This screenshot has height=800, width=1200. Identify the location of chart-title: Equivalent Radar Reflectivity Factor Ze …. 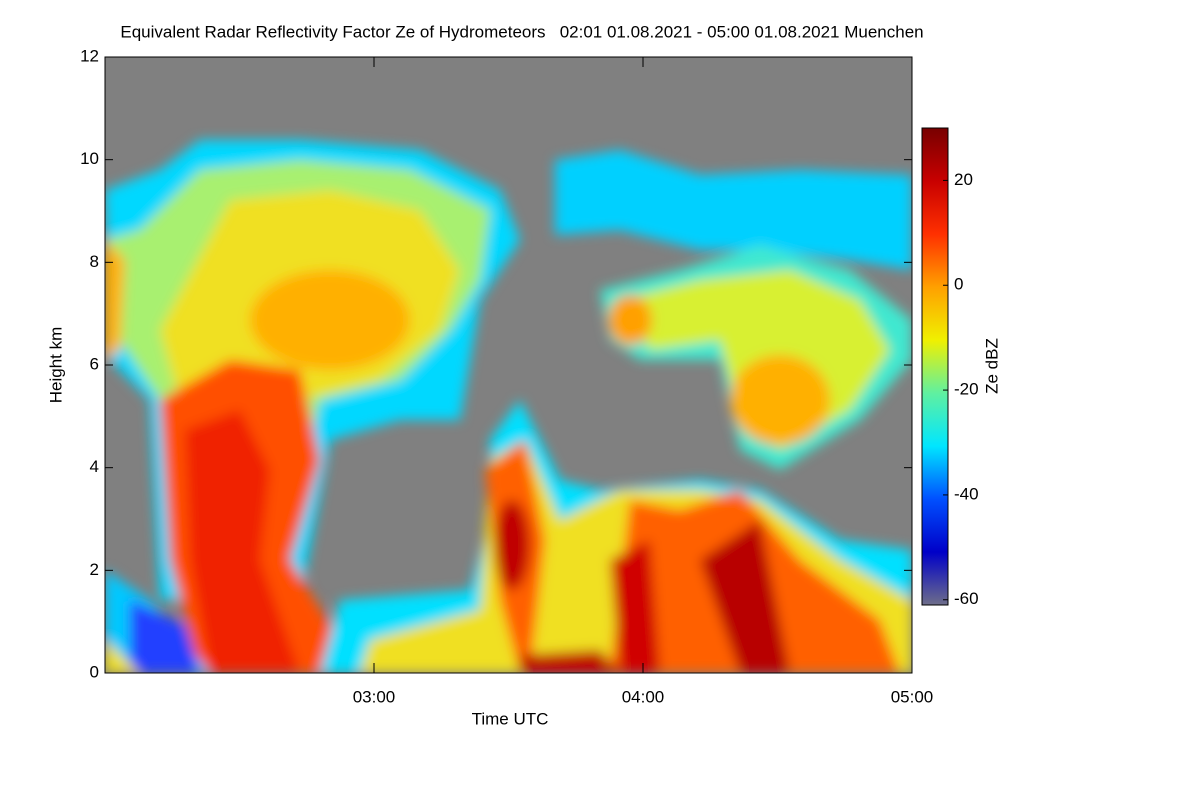
(521, 31).